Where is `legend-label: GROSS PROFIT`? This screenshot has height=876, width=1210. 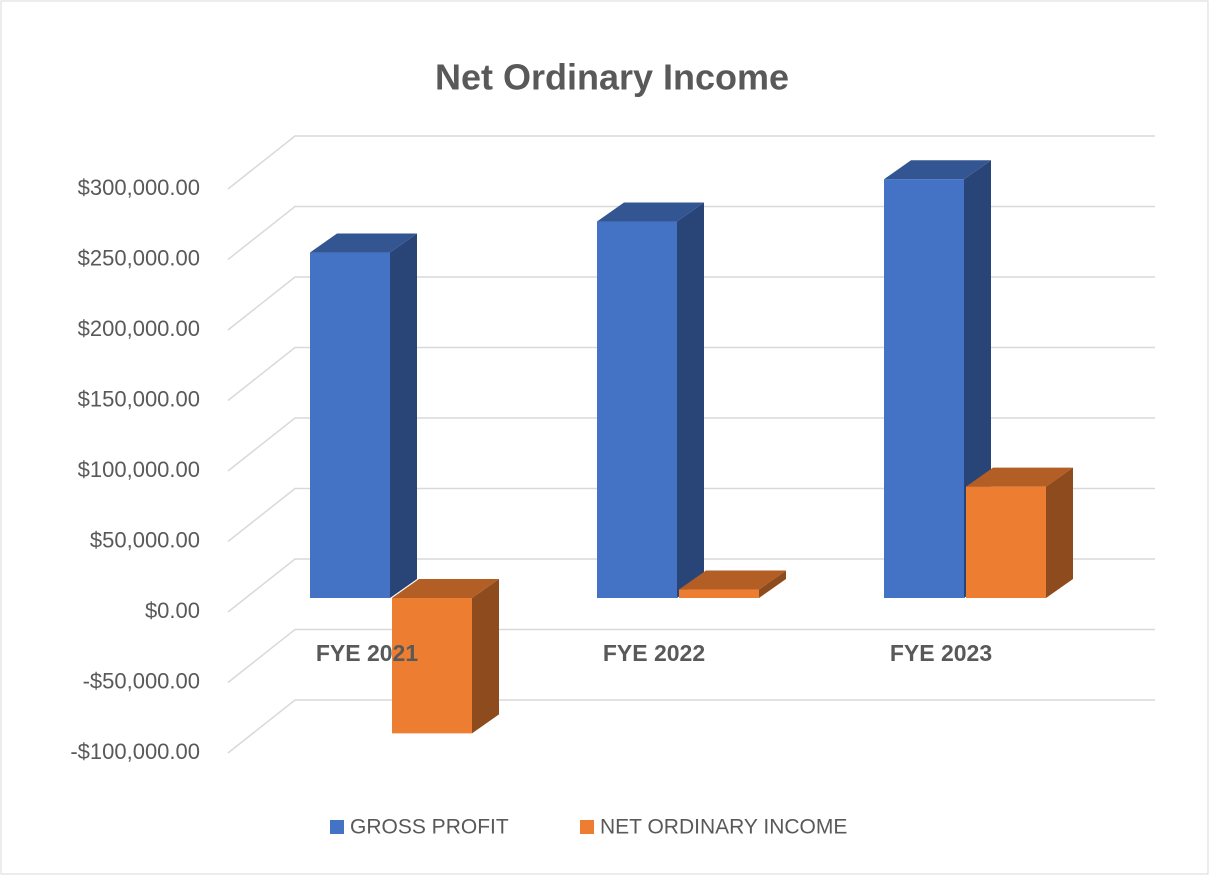 legend-label: GROSS PROFIT is located at coordinates (429, 827).